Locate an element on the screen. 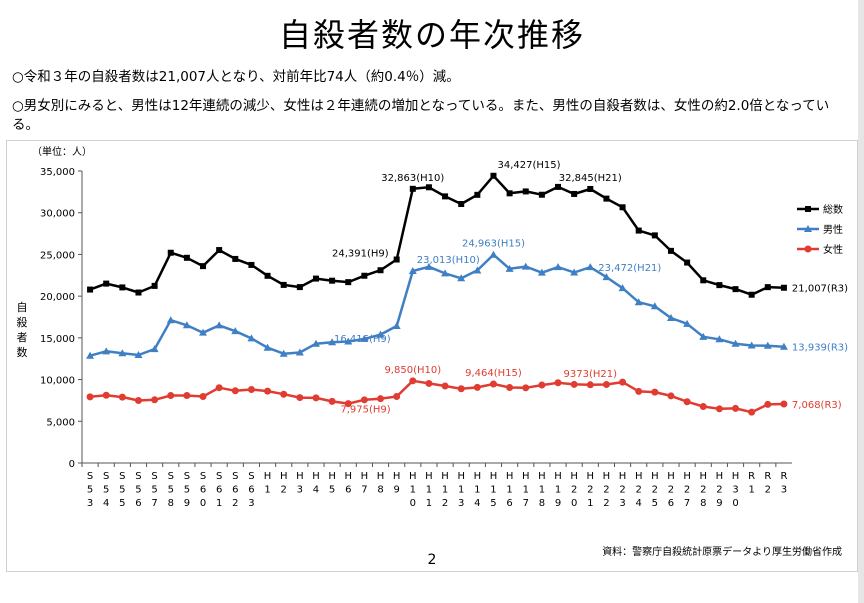 The height and width of the screenshot is (603, 864). y-tick-label: 25,000 is located at coordinates (57, 255).